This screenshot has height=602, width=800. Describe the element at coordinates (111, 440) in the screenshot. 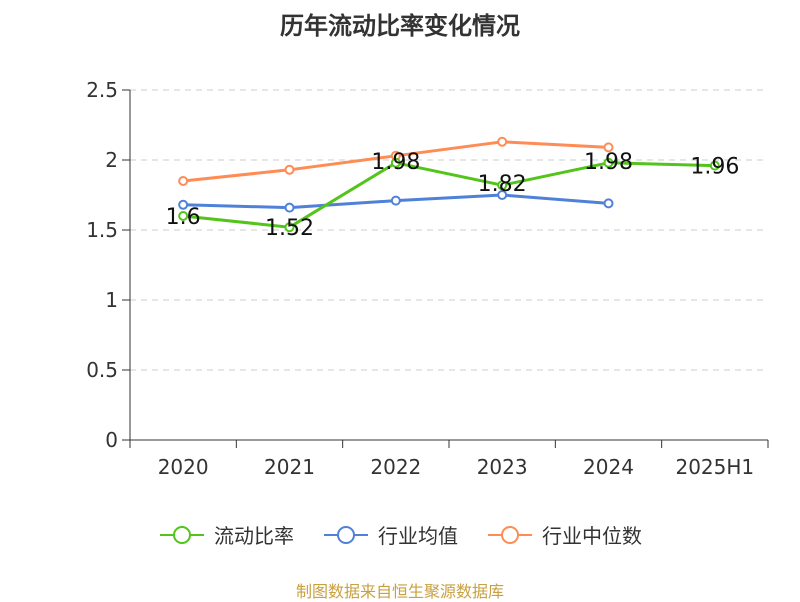

I see `y-tick-label: 0` at that location.